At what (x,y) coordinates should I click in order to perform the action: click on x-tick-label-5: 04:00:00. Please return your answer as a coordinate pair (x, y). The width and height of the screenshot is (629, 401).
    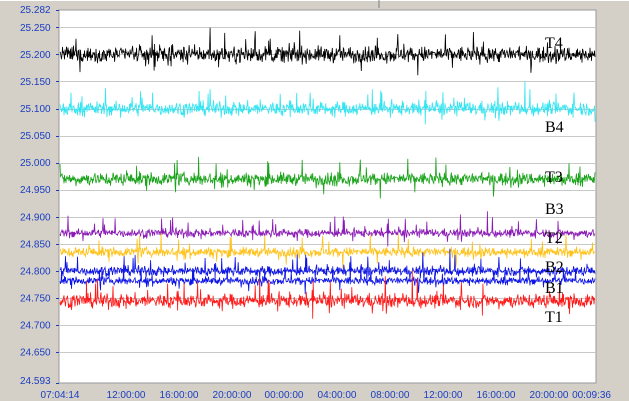
    Looking at the image, I should click on (337, 395).